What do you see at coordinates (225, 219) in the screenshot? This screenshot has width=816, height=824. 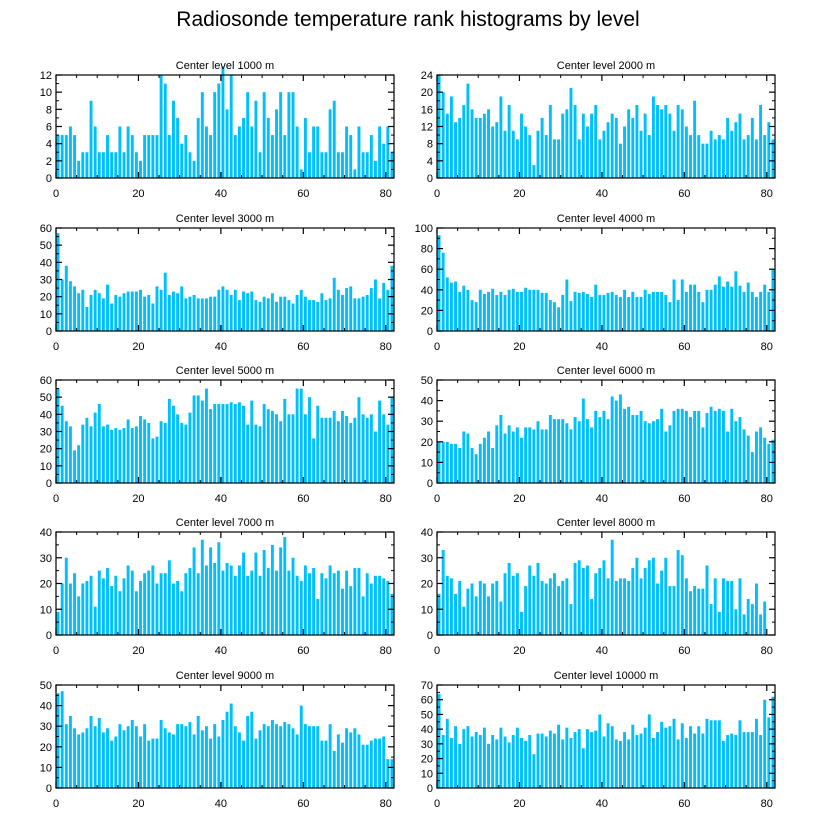 I see `panel-title: Center level 3000 m` at bounding box center [225, 219].